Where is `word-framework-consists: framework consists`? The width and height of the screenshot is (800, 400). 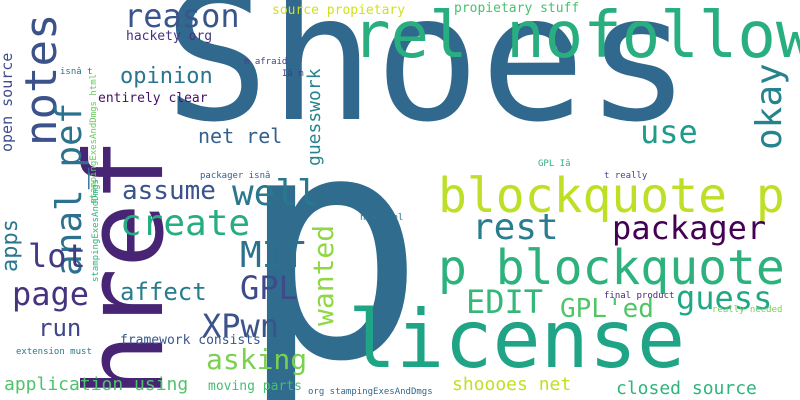
word-framework-consists: framework consists is located at coordinates (190, 340).